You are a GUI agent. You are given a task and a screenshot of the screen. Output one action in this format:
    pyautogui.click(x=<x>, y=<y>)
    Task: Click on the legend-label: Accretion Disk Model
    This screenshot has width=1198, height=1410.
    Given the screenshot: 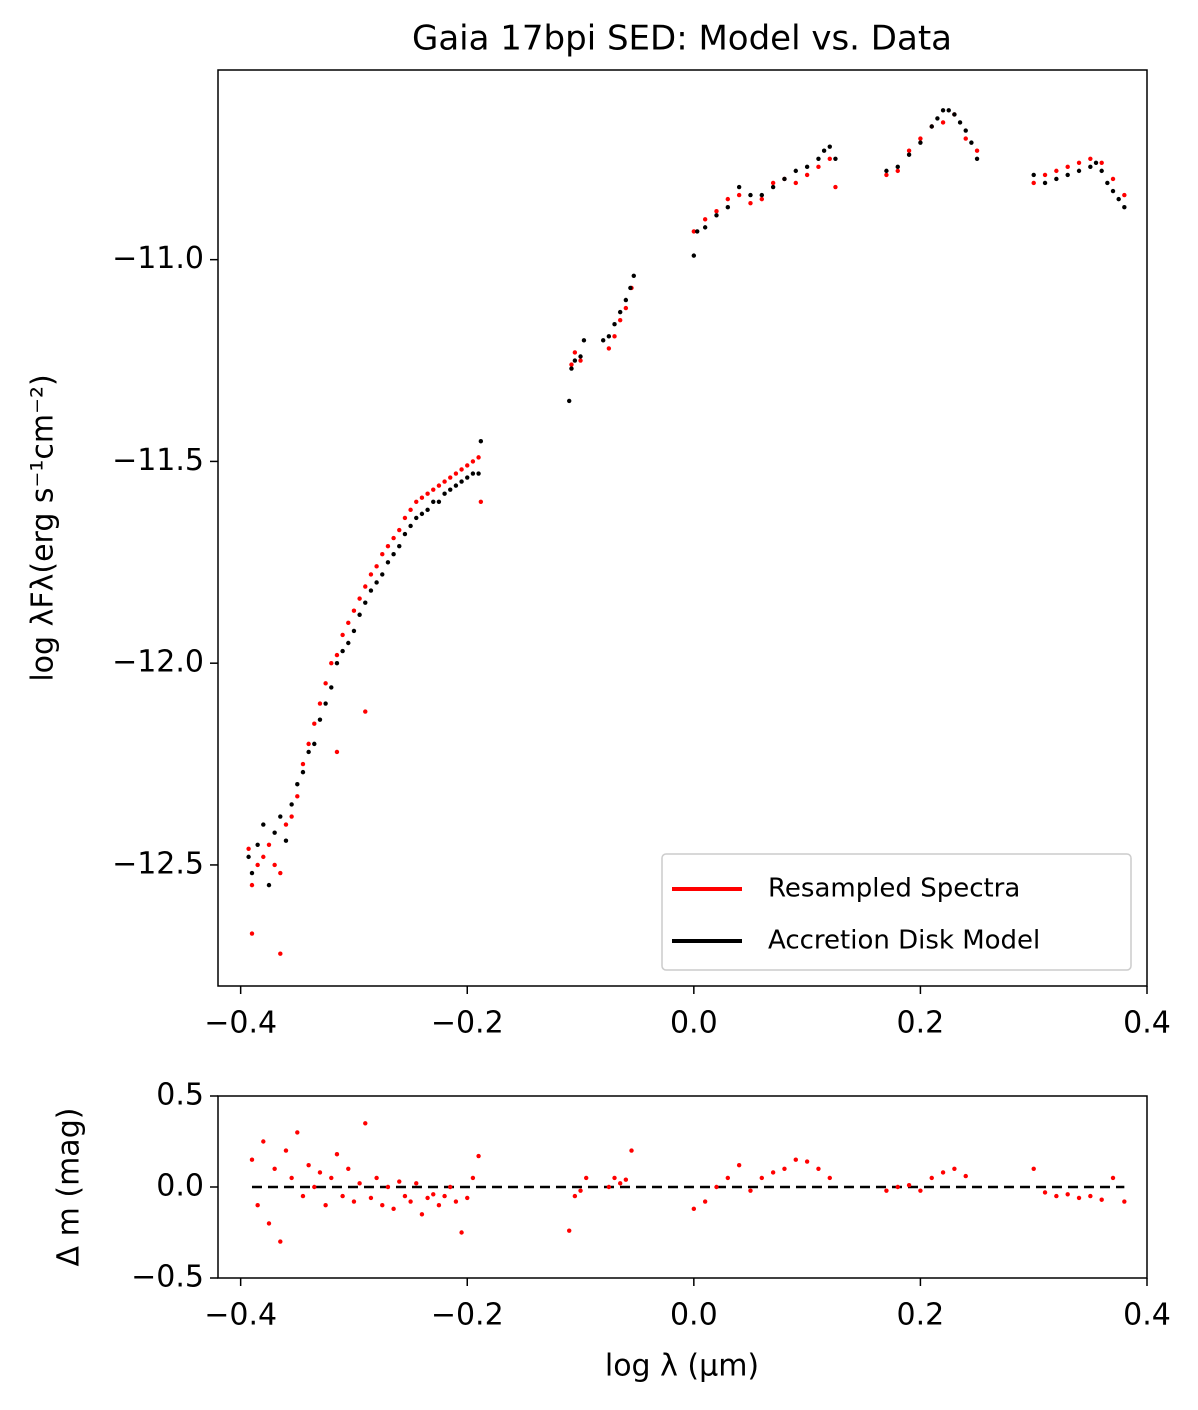 What is the action you would take?
    pyautogui.click(x=904, y=941)
    